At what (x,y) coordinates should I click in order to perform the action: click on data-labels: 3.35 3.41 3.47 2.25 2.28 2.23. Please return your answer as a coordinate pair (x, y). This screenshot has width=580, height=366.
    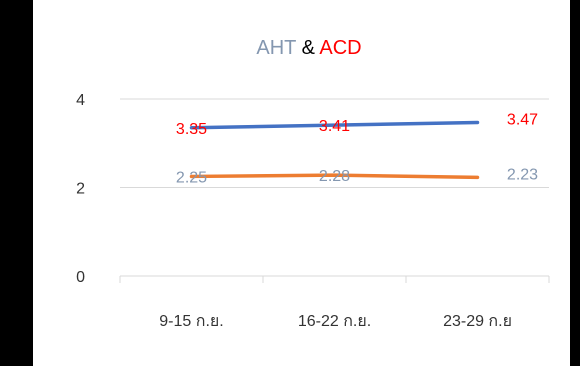
    Looking at the image, I should click on (357, 148).